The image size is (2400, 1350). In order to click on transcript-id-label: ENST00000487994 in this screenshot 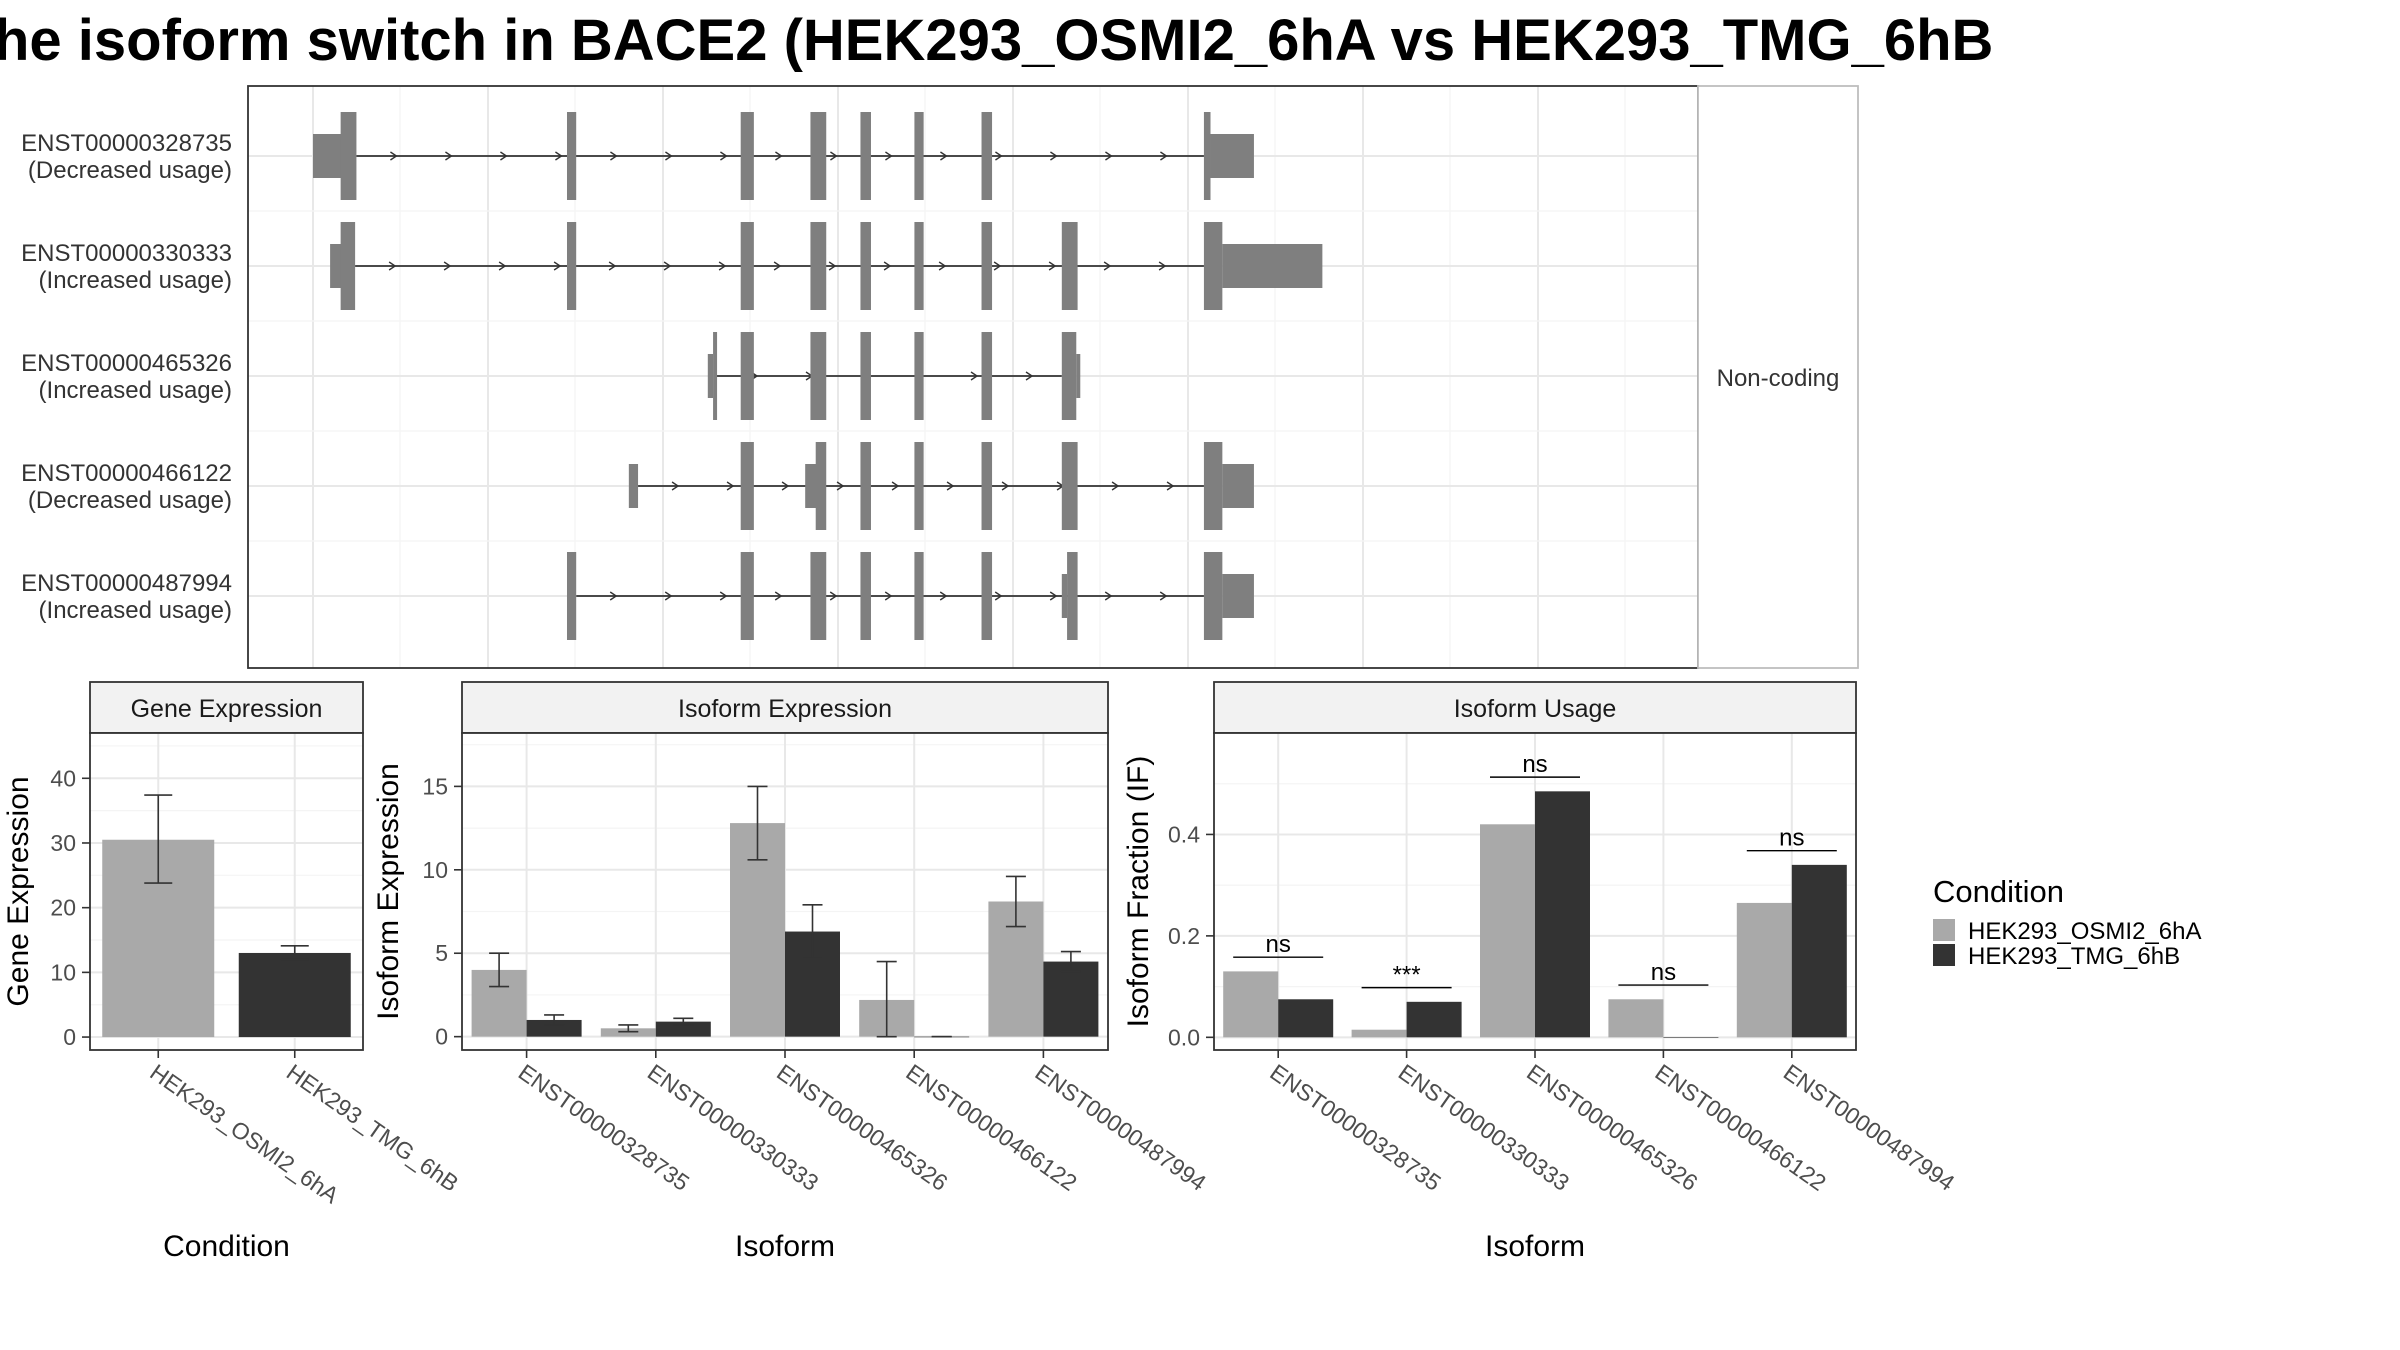, I will do `click(126, 583)`.